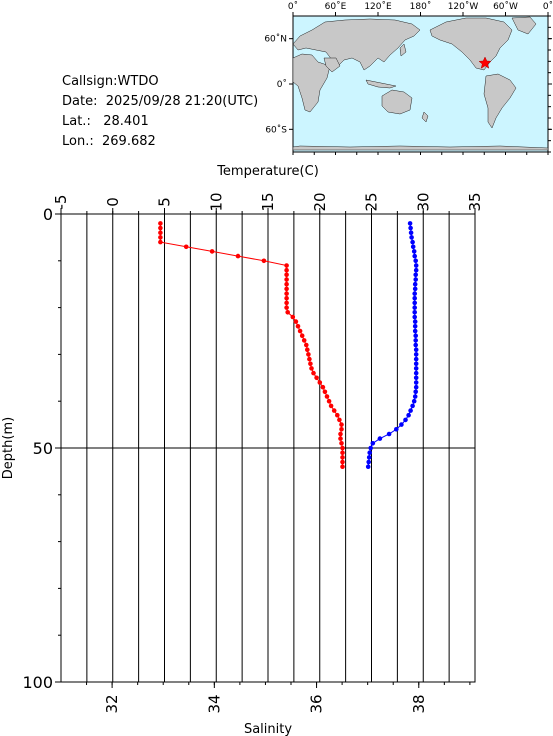 This screenshot has width=553, height=736. What do you see at coordinates (485, 62) in the screenshot?
I see `station-marker` at bounding box center [485, 62].